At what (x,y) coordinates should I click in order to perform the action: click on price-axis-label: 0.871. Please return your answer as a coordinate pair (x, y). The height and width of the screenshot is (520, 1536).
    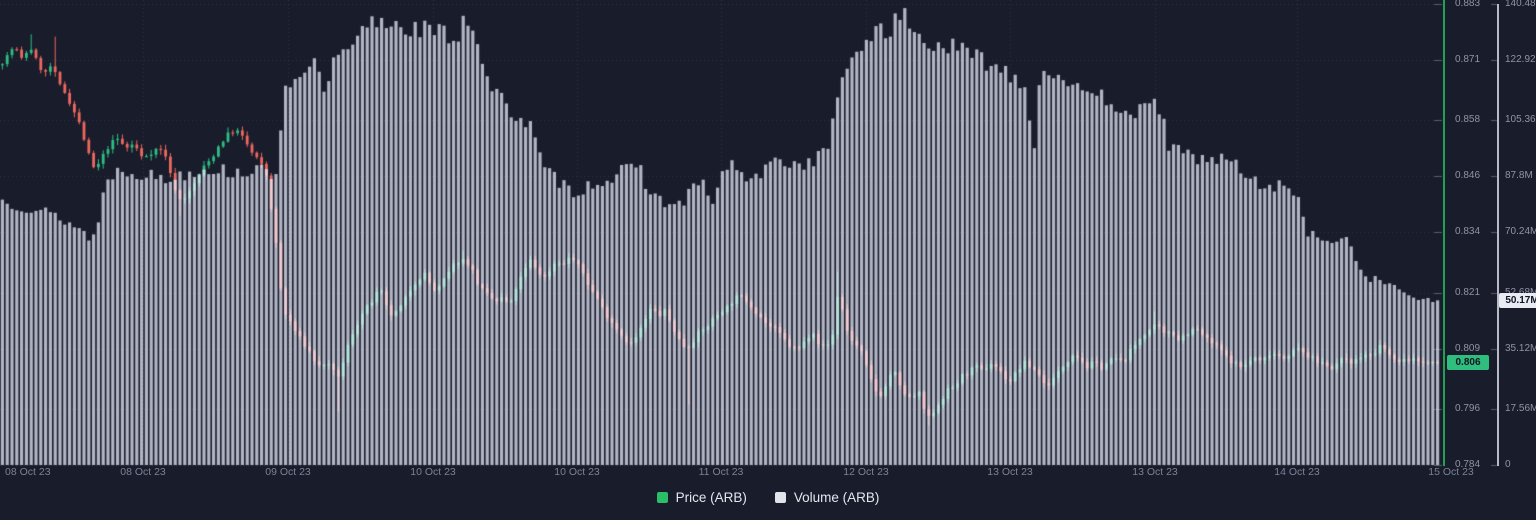
    Looking at the image, I should click on (1468, 59).